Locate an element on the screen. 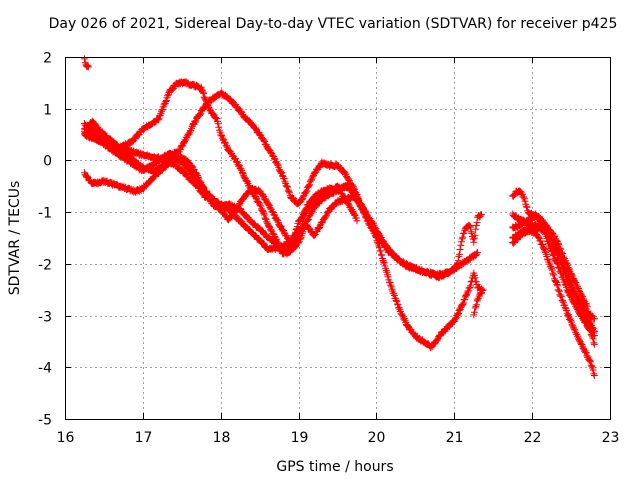  series-track-j is located at coordinates (553, 272).